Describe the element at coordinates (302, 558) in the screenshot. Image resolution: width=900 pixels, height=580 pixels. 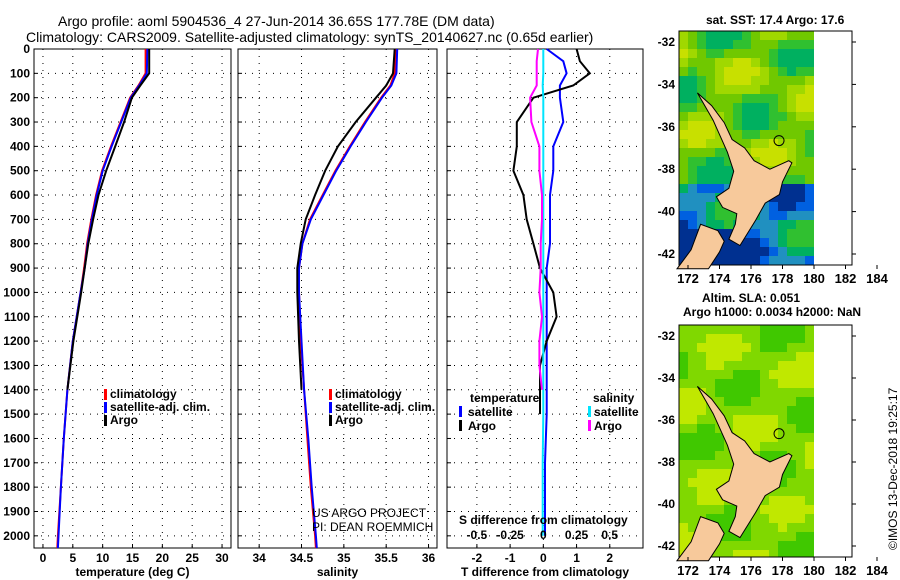
I see `x-tick-label: 34.5` at that location.